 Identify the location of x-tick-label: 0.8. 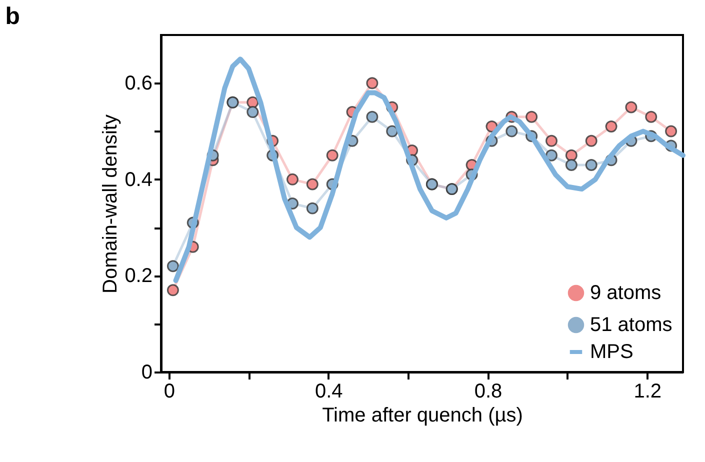
(488, 391).